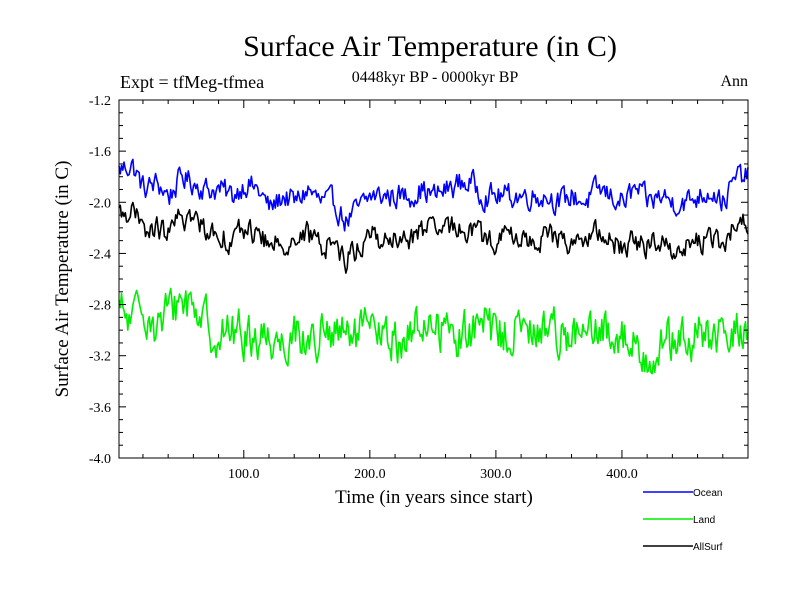 This screenshot has height=600, width=800. Describe the element at coordinates (683, 520) in the screenshot. I see `legend: Ocean Land AllSurf` at that location.